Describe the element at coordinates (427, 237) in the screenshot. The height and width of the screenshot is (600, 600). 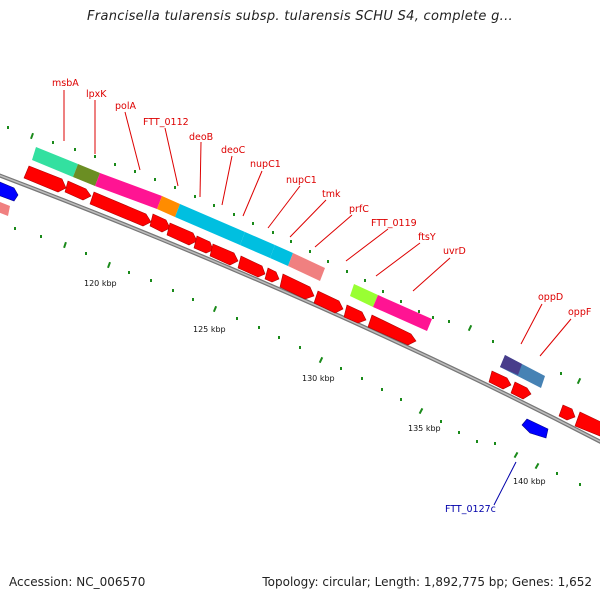
I see `gene-label-ftsY: ftsY` at that location.